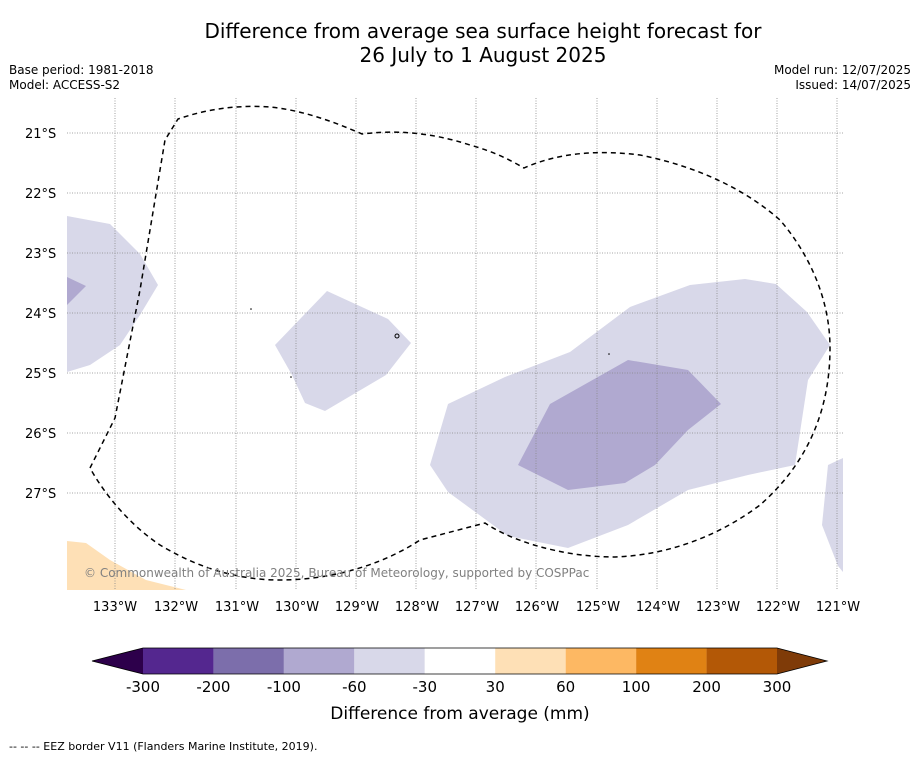  What do you see at coordinates (40, 374) in the screenshot?
I see `lat-tick-label: 25°S` at bounding box center [40, 374].